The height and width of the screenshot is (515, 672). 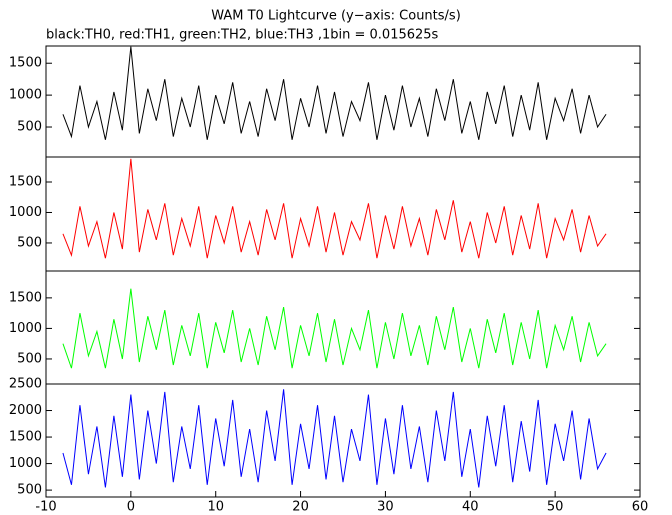 I want to click on x-tick-label: 60, so click(x=640, y=507).